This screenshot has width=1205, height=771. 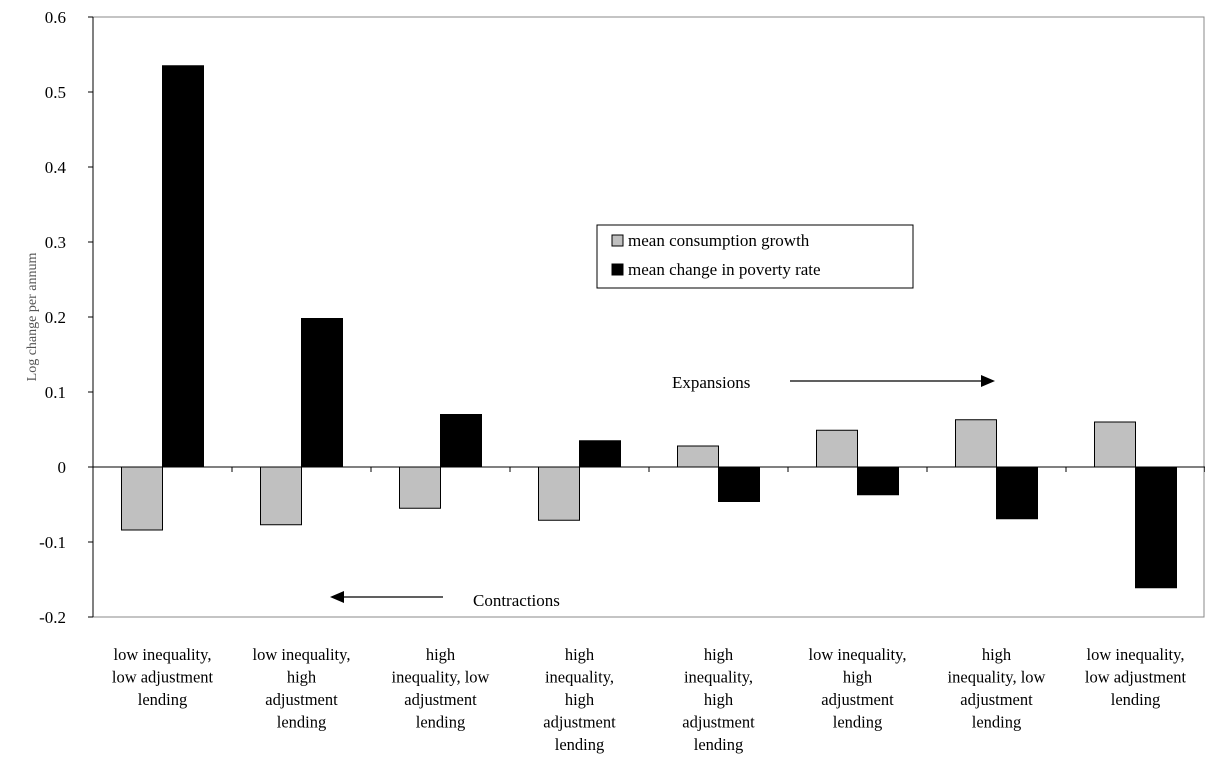 What do you see at coordinates (55, 242) in the screenshot?
I see `y-tick-label: 0.3` at bounding box center [55, 242].